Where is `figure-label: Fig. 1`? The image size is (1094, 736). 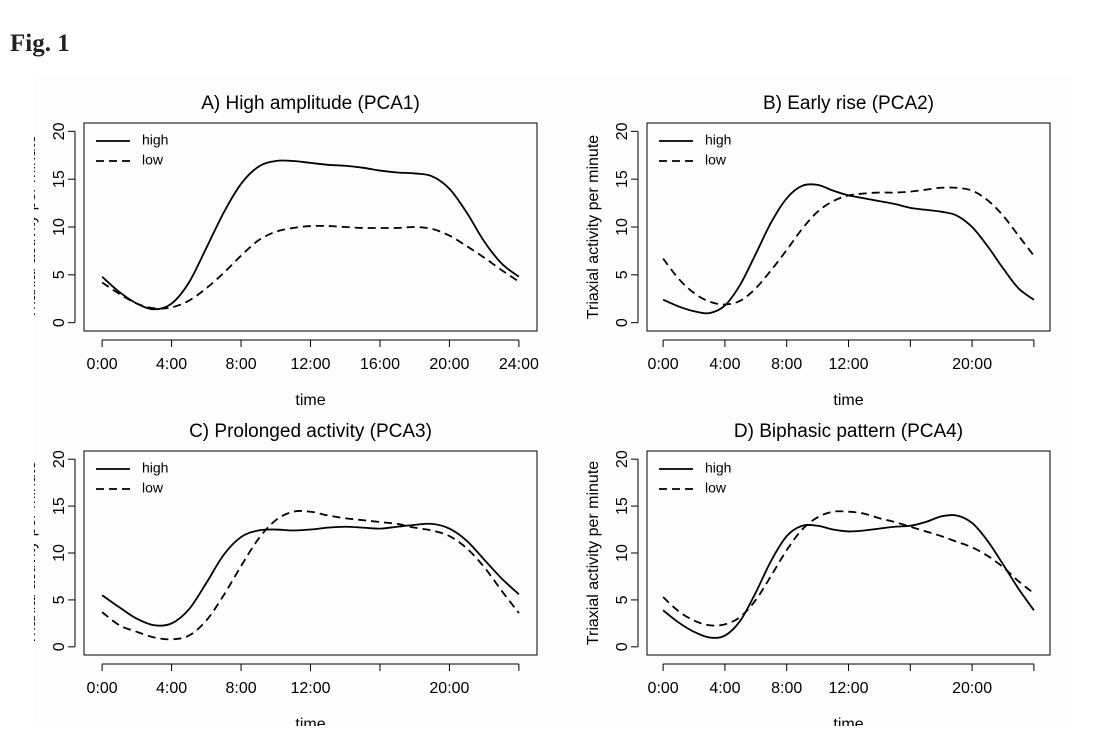 figure-label: Fig. 1 is located at coordinates (40, 43).